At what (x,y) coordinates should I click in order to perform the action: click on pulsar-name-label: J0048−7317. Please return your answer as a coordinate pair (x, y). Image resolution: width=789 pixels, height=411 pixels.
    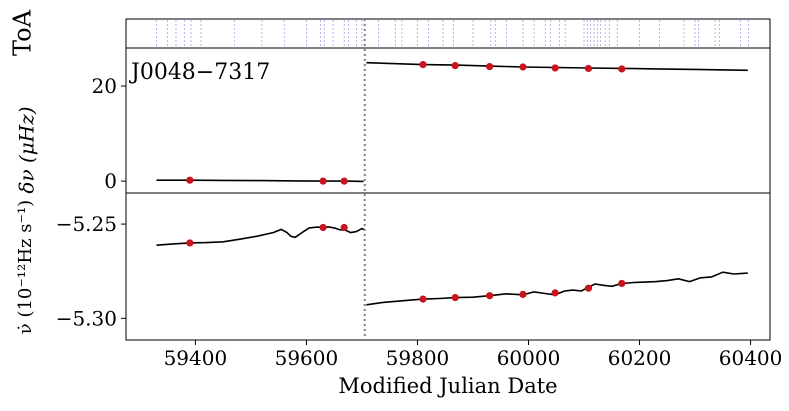
    Looking at the image, I should click on (199, 72).